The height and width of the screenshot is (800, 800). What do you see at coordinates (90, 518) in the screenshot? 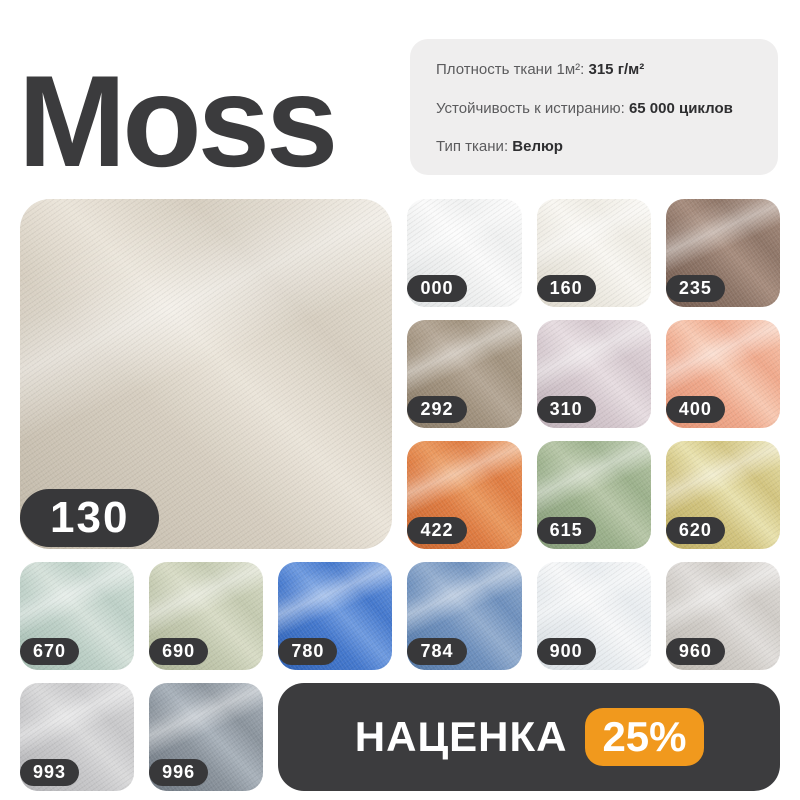
I see `swatch-code-pill: 130` at bounding box center [90, 518].